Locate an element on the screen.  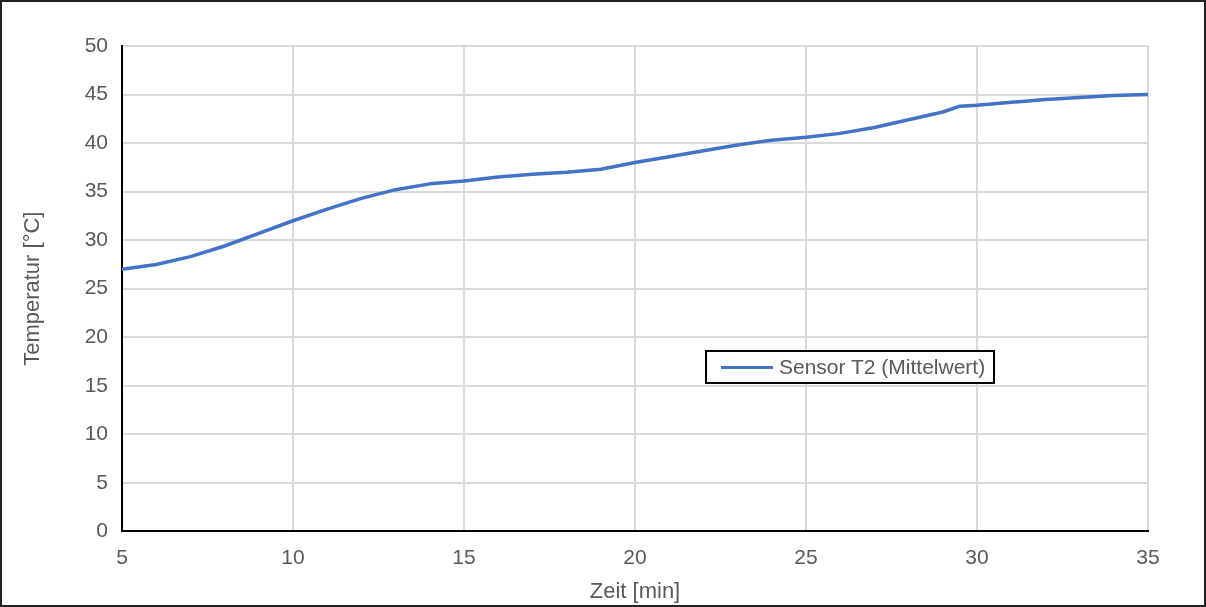
y-tick-label: 20 is located at coordinates (96, 336).